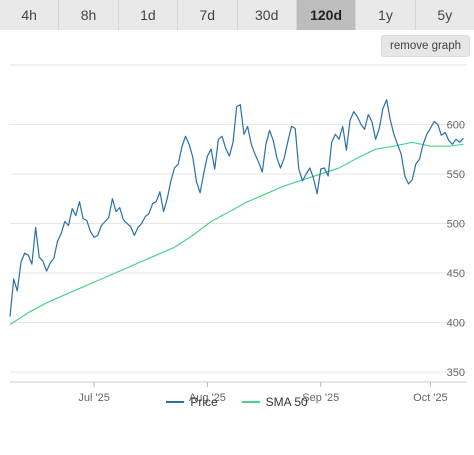 This screenshot has width=474, height=455. I want to click on legend-item-sma: SMA 50, so click(274, 402).